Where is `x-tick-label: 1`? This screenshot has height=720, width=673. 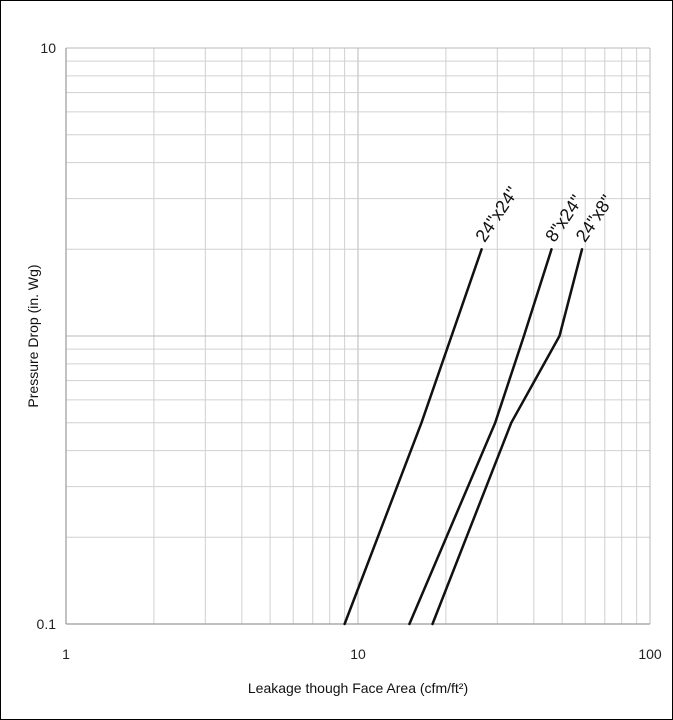
x-tick-label: 1 is located at coordinates (66, 654).